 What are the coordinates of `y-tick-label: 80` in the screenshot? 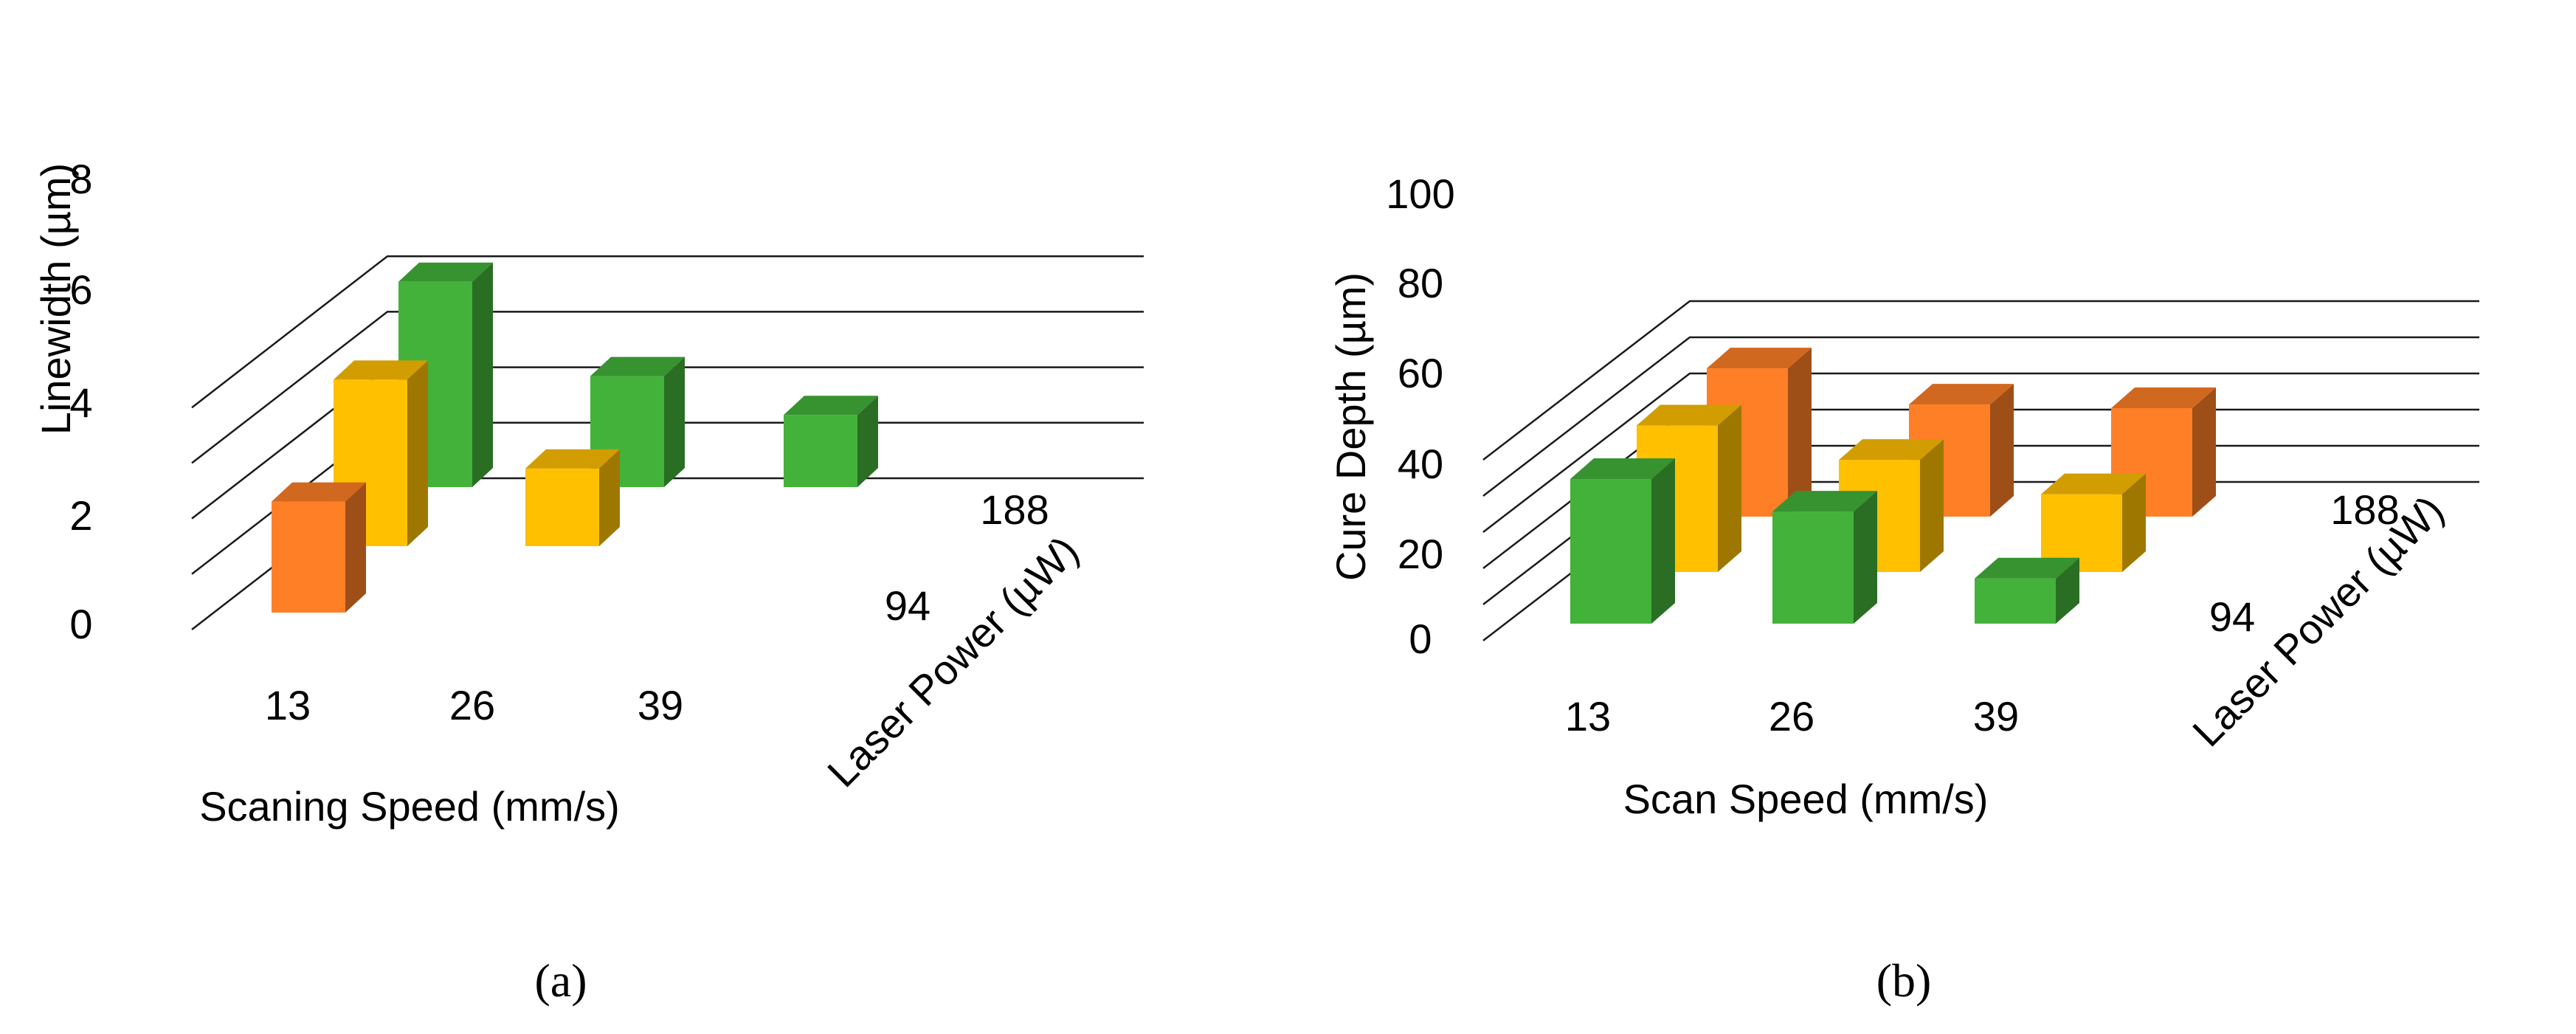 It's located at (1420, 283).